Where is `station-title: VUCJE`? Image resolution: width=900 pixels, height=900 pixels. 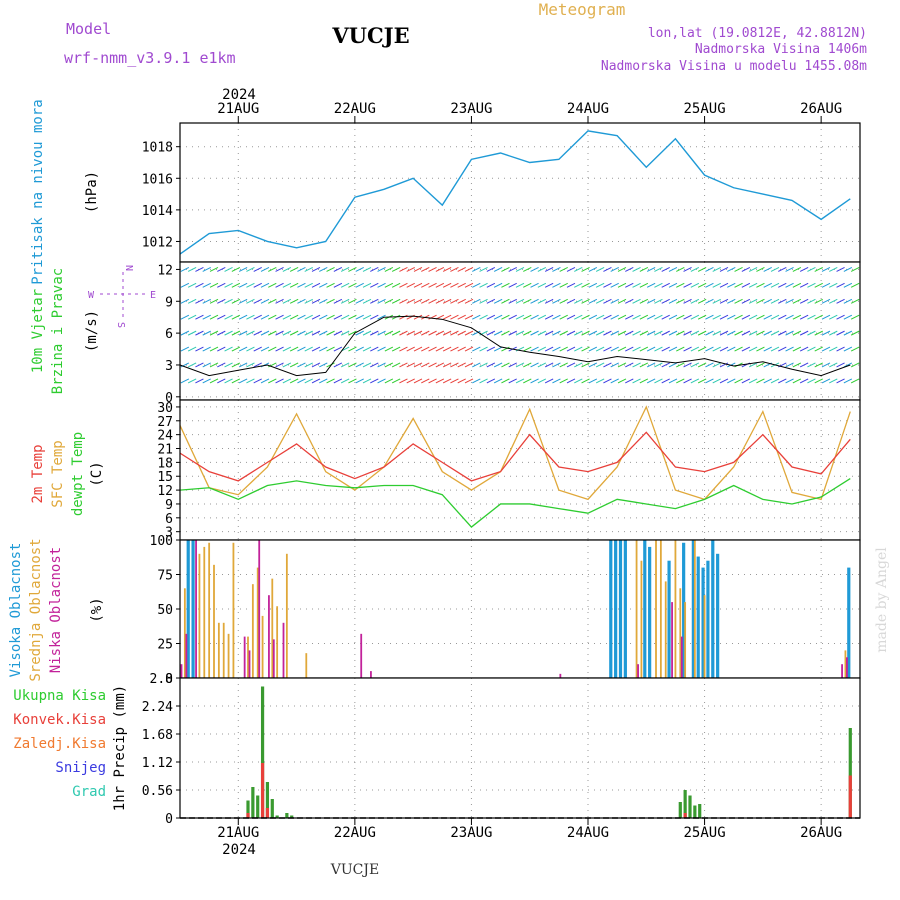 station-title: VUCJE is located at coordinates (370, 35).